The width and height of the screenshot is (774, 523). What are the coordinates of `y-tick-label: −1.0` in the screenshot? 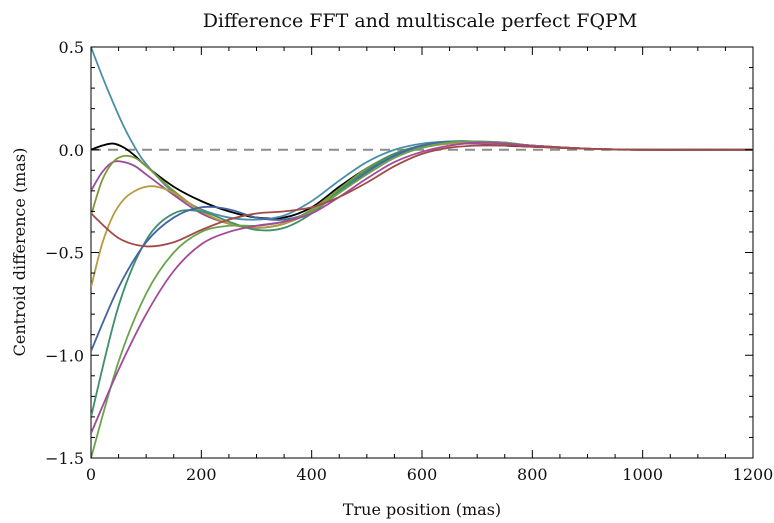 It's located at (64, 355).